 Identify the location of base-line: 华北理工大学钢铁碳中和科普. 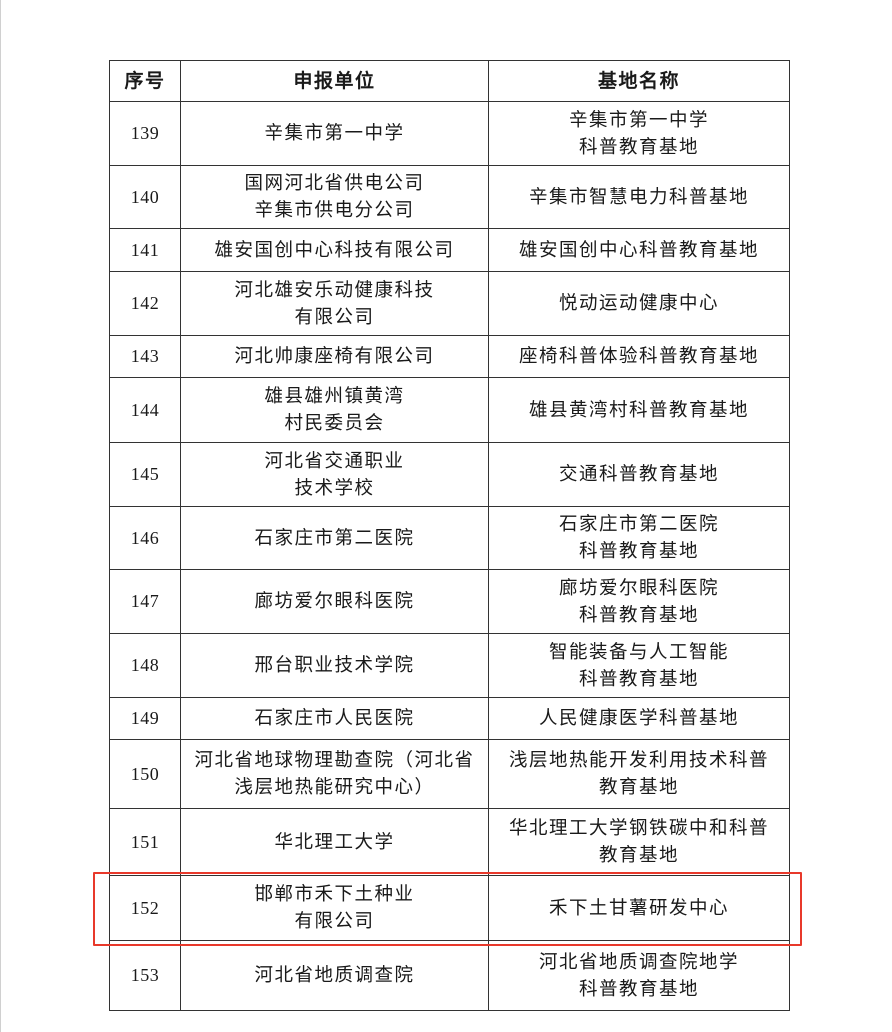
(638, 828).